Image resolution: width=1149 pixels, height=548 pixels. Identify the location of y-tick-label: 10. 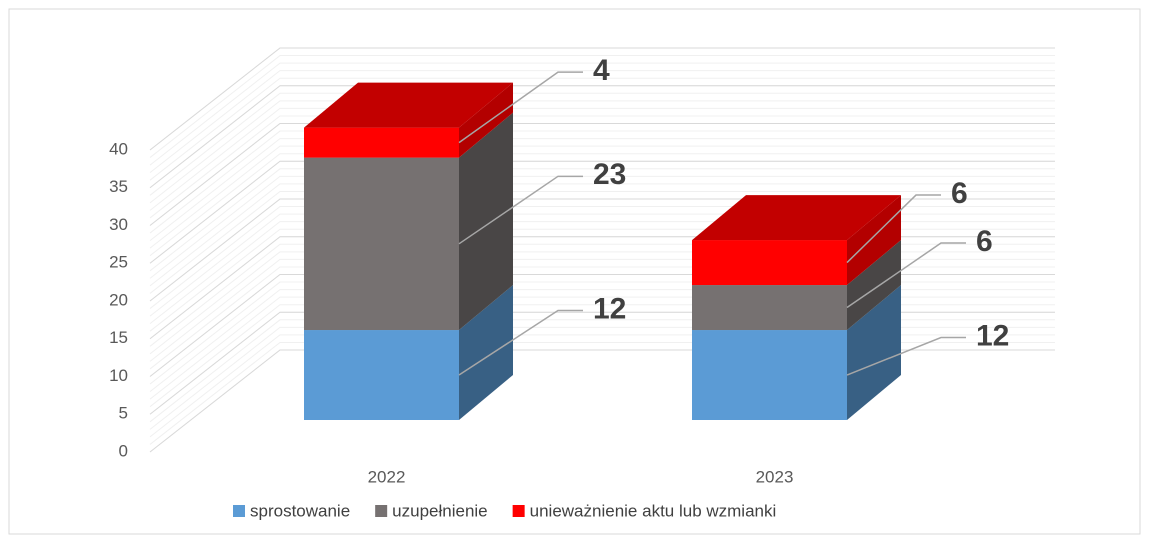
(118, 375).